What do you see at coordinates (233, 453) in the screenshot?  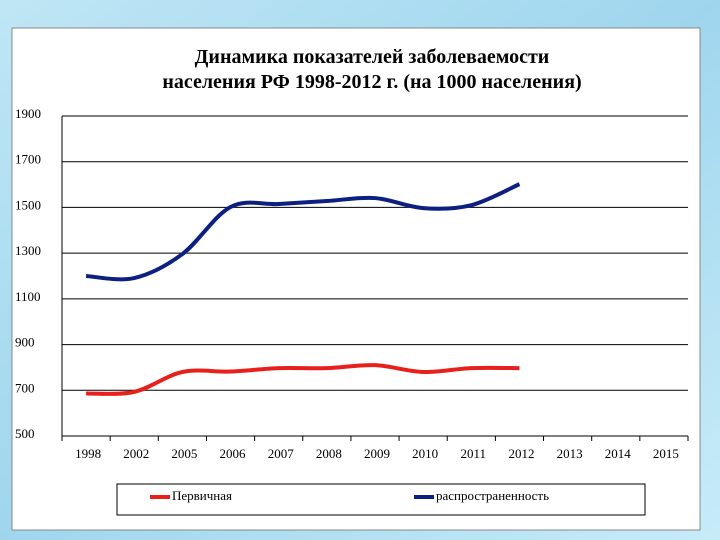 I see `x-tick-label: 2006` at bounding box center [233, 453].